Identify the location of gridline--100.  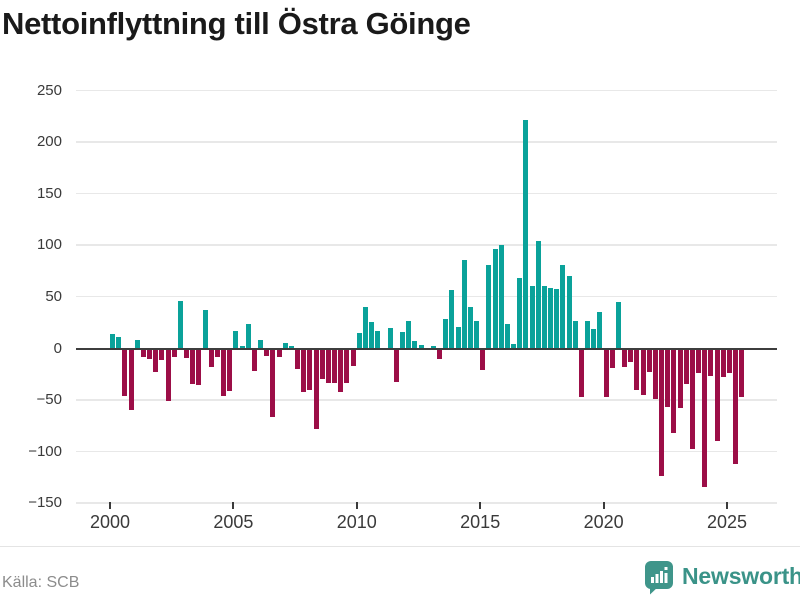
(426, 451).